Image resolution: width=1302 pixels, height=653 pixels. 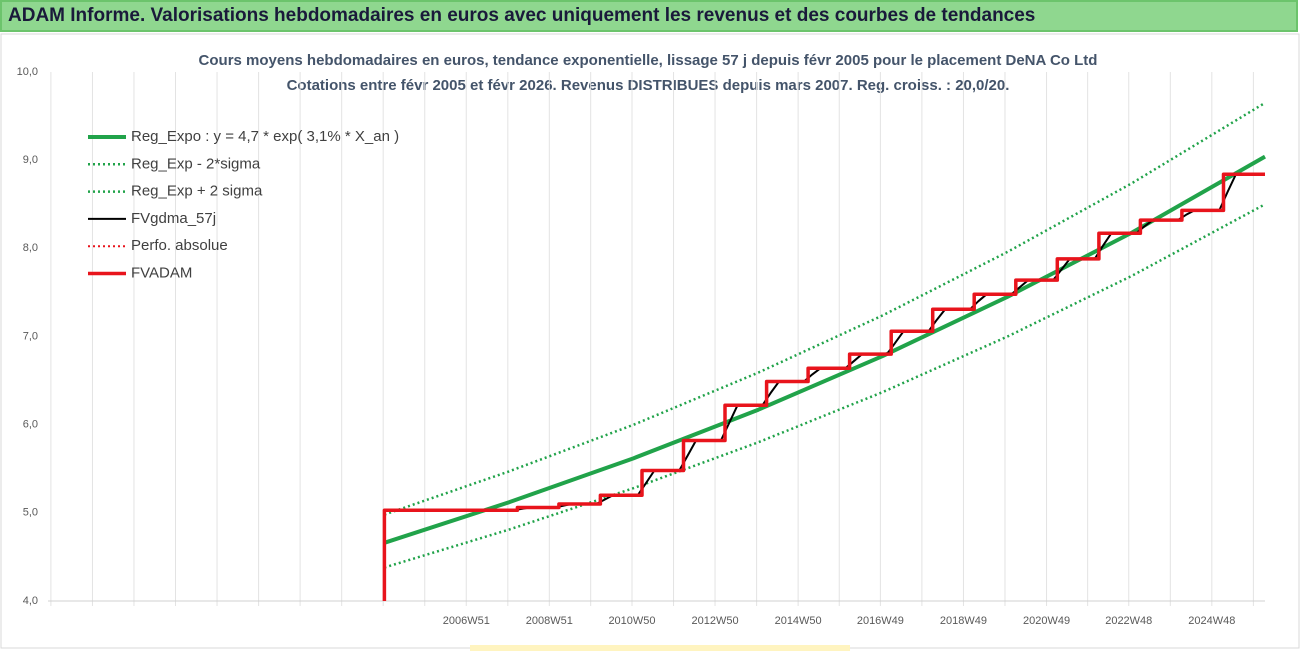 I want to click on legend-label: Perfo. absolue, so click(x=179, y=245).